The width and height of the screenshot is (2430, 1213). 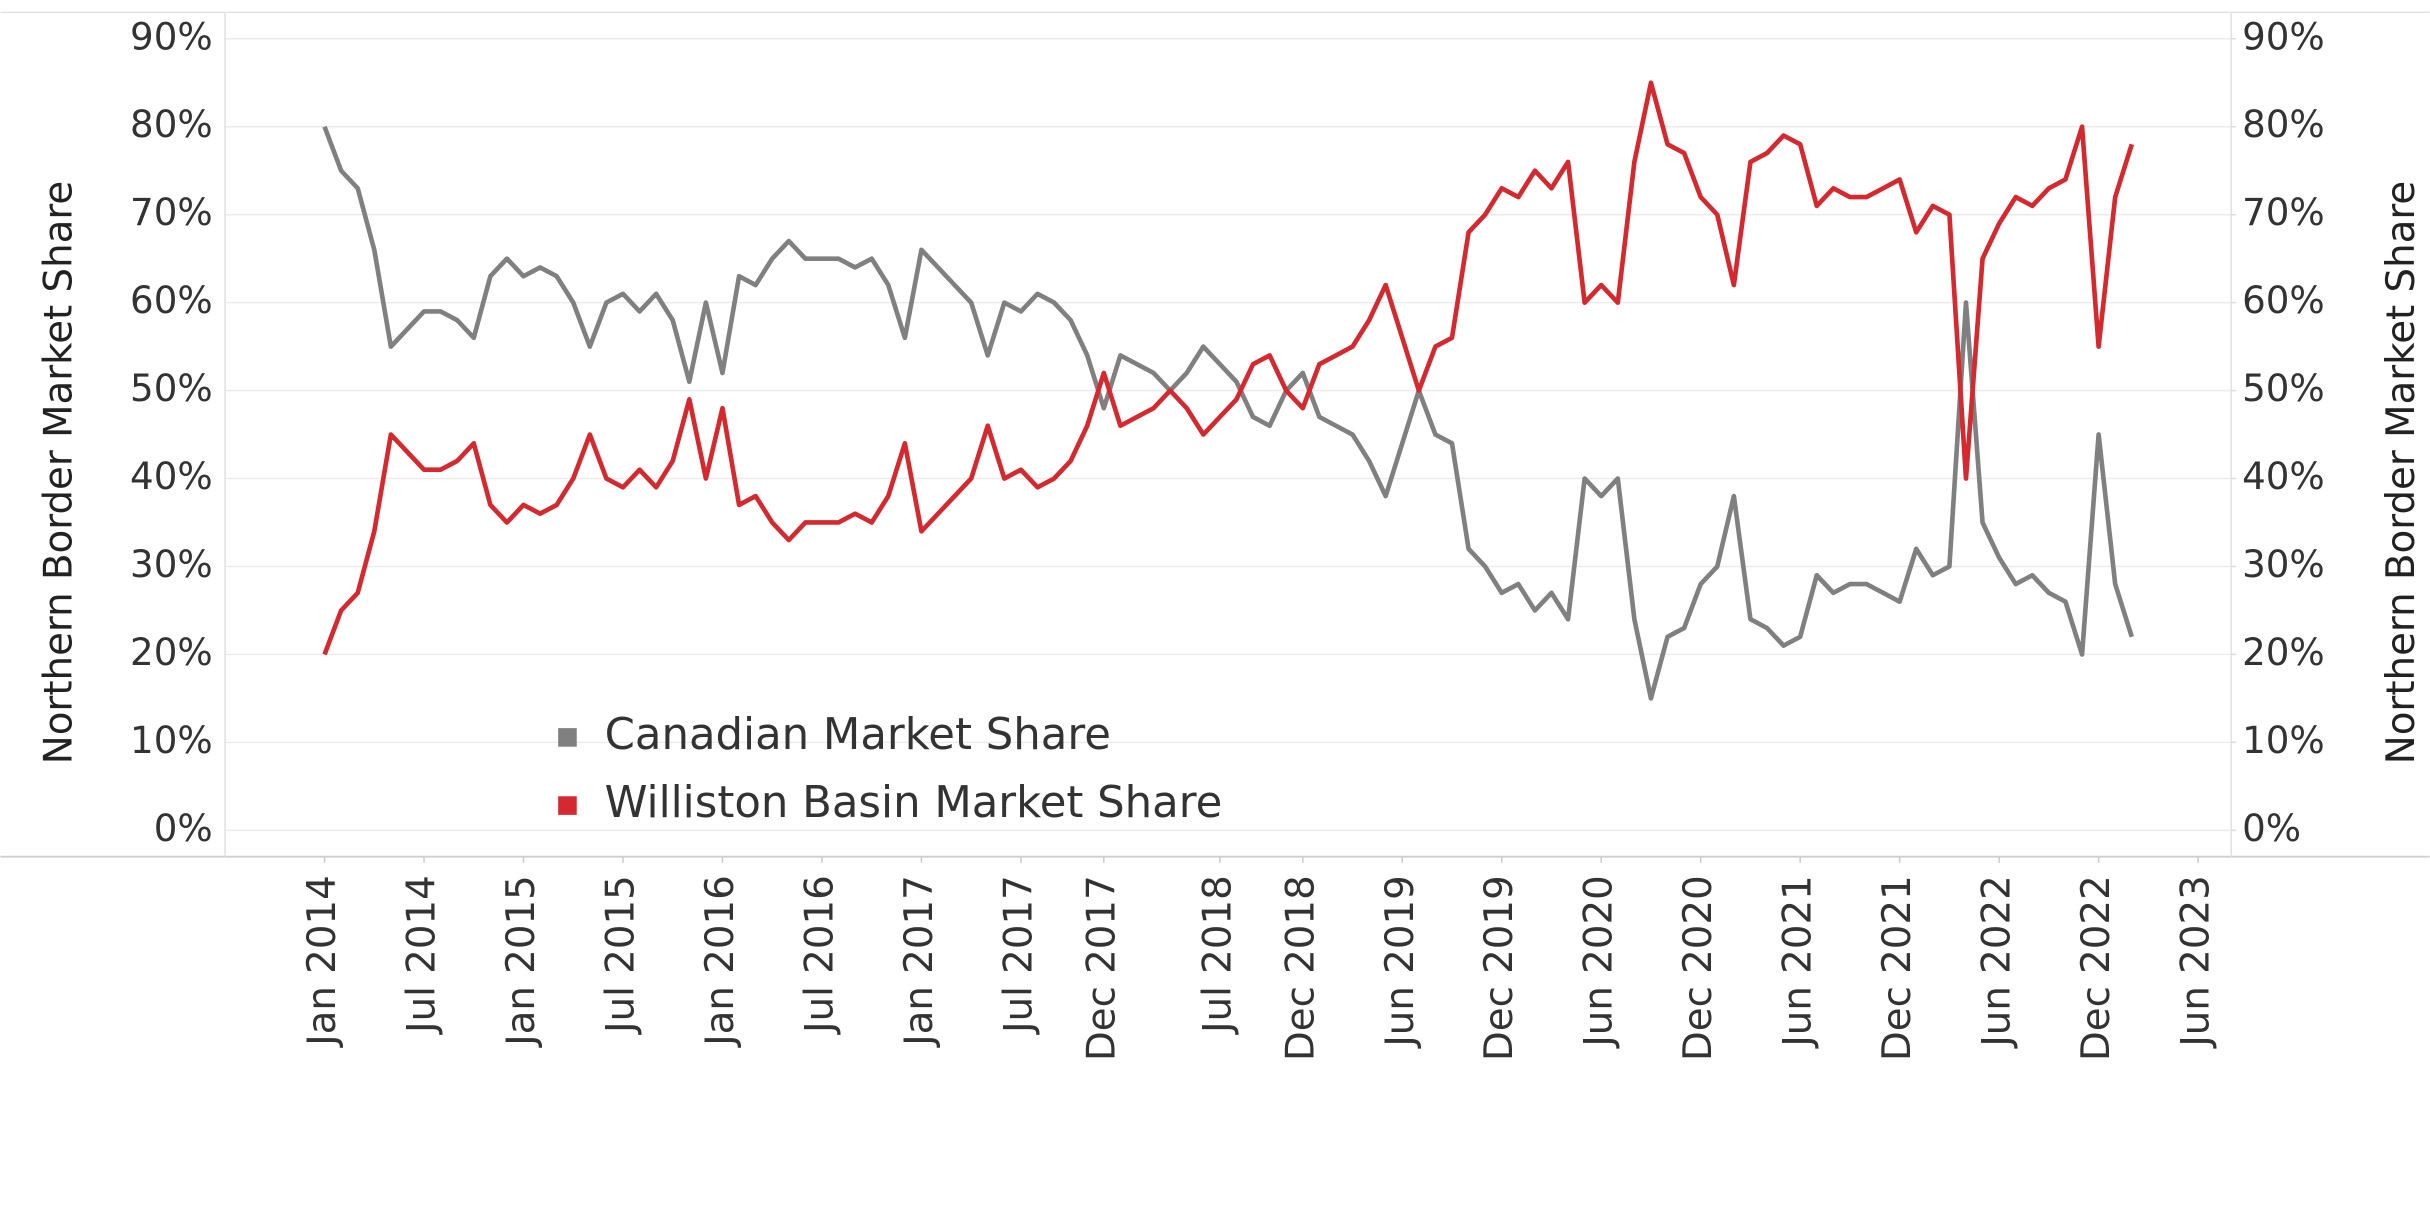 What do you see at coordinates (2096, 968) in the screenshot?
I see `x-tick-label: Dec 2022` at bounding box center [2096, 968].